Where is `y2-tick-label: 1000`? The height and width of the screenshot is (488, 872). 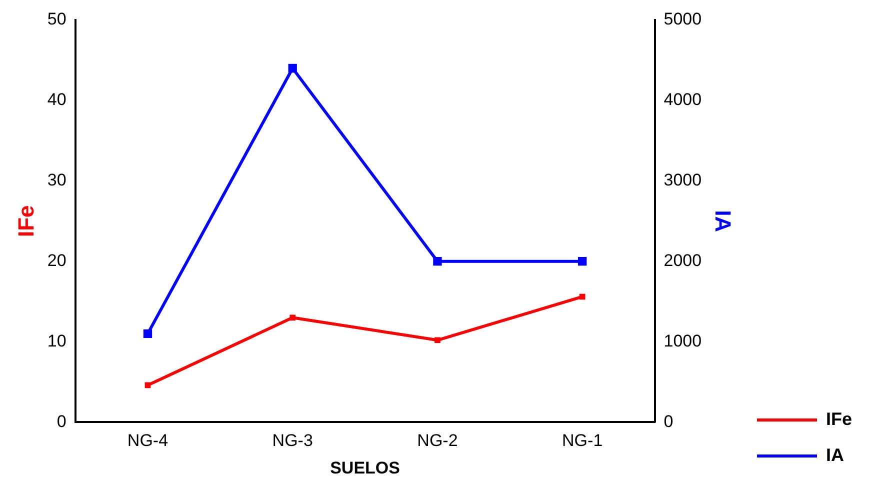
y2-tick-label: 1000 is located at coordinates (683, 340).